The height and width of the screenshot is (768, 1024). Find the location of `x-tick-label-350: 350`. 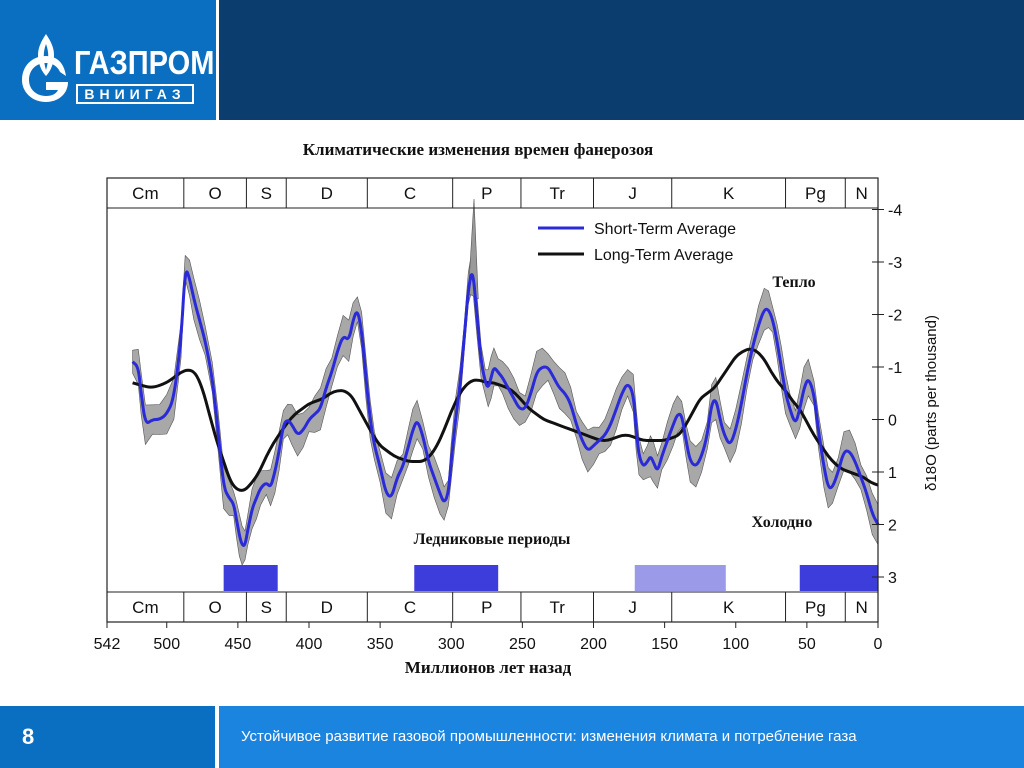

x-tick-label-350: 350 is located at coordinates (380, 644).